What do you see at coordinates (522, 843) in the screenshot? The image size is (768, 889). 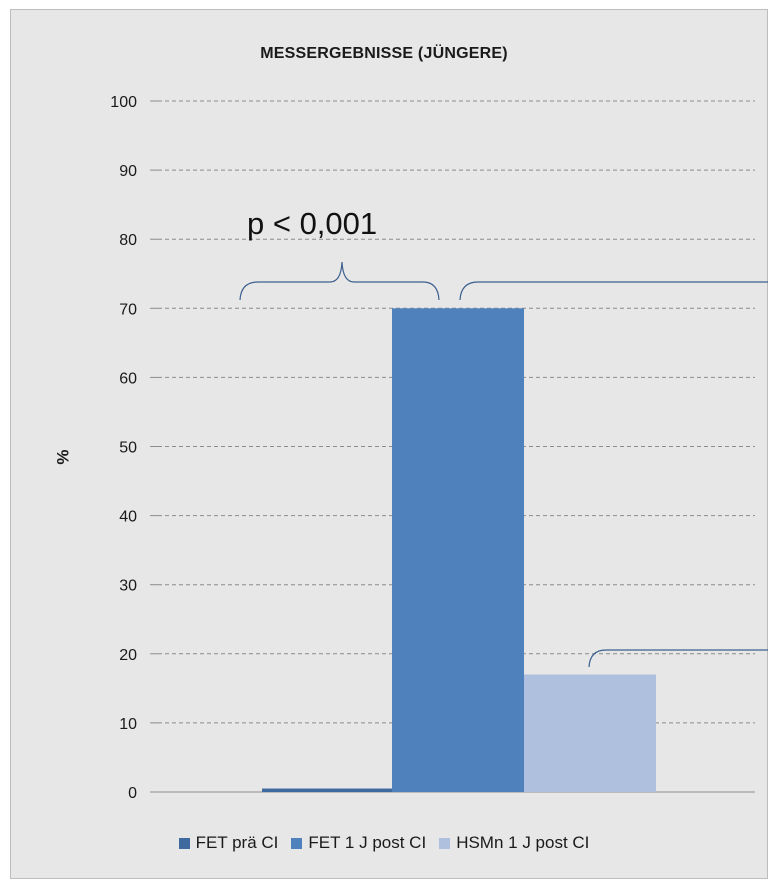 I see `legend-label-hsmn-post: HSMn 1 J post CI` at bounding box center [522, 843].